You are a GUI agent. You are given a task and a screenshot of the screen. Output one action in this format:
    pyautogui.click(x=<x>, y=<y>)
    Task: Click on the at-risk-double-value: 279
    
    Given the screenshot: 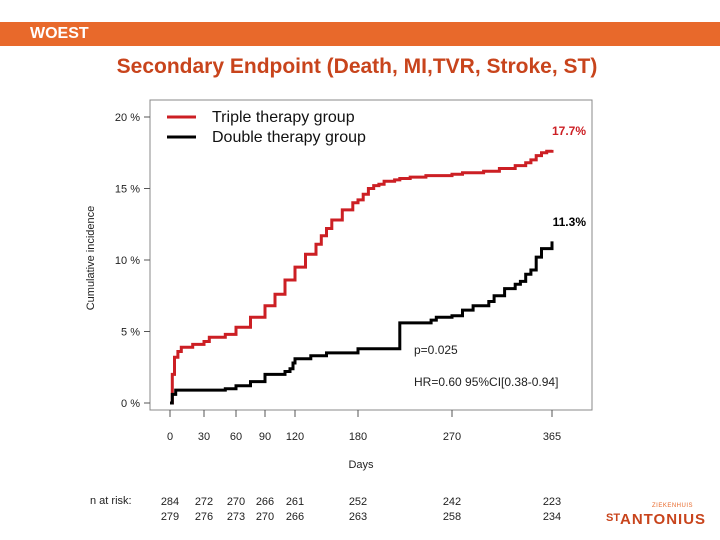 What is the action you would take?
    pyautogui.click(x=170, y=517)
    